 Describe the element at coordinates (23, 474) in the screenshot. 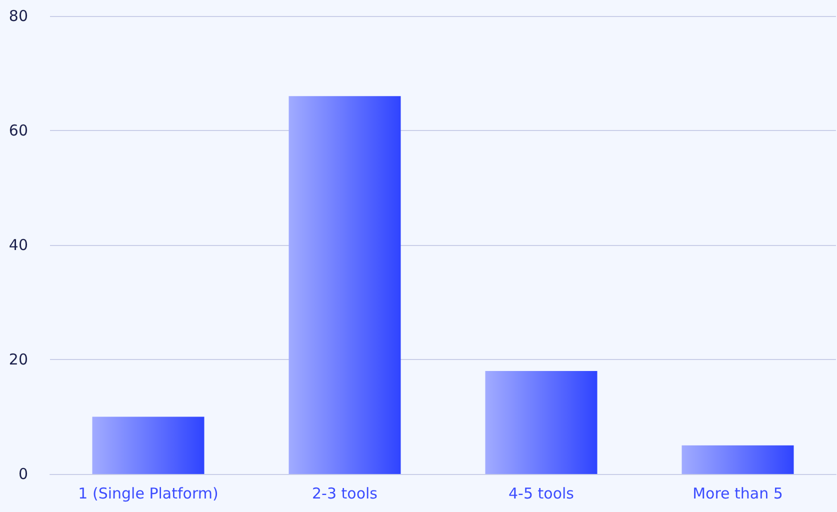

I see `y-tick-label: 0` at that location.